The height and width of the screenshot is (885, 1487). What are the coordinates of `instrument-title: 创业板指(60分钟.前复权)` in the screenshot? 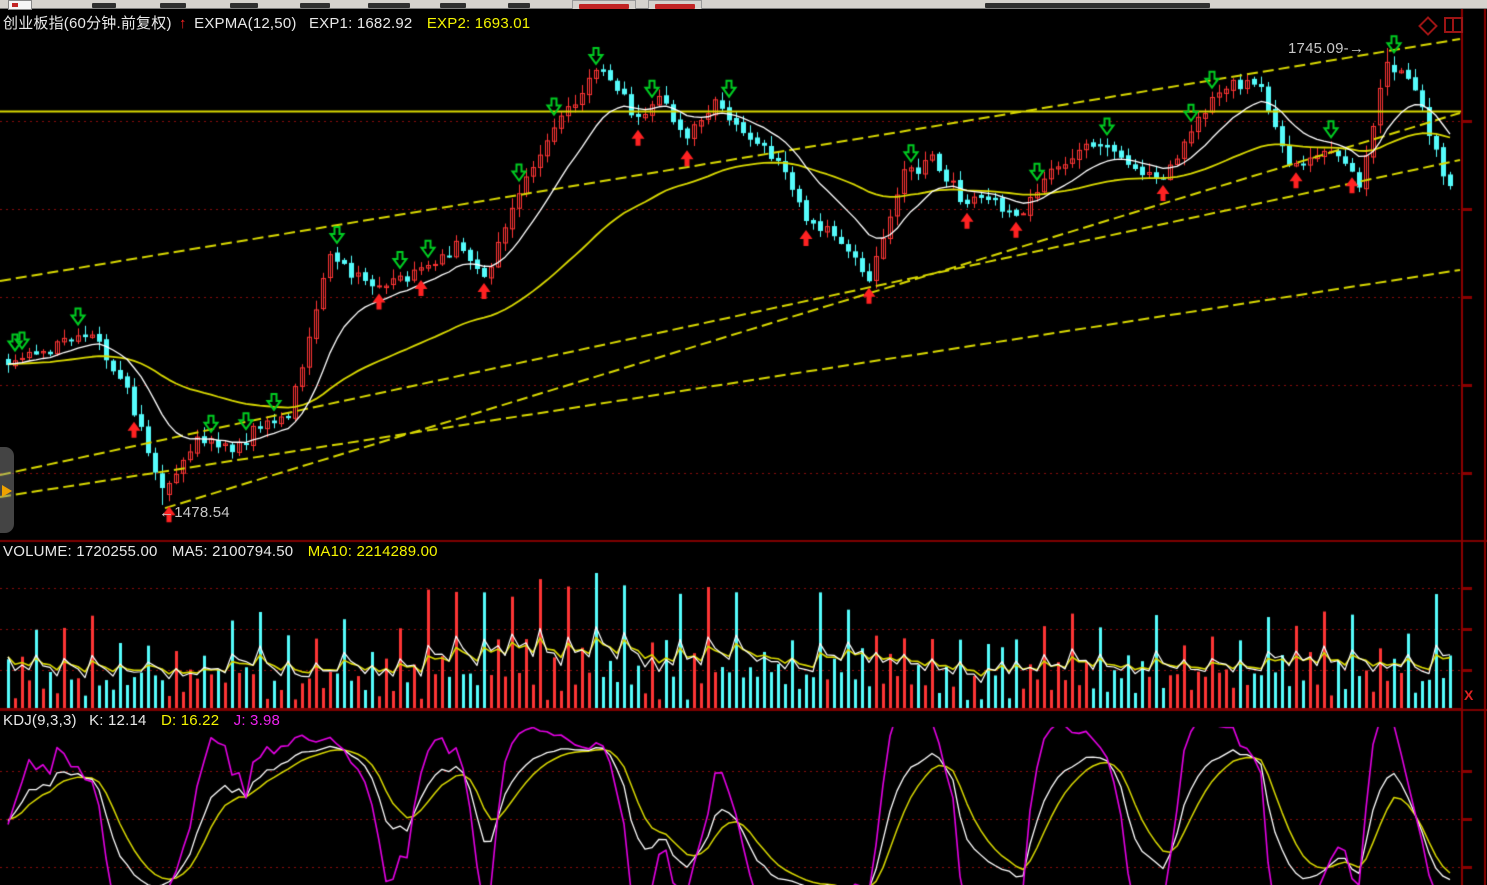 It's located at (87, 23).